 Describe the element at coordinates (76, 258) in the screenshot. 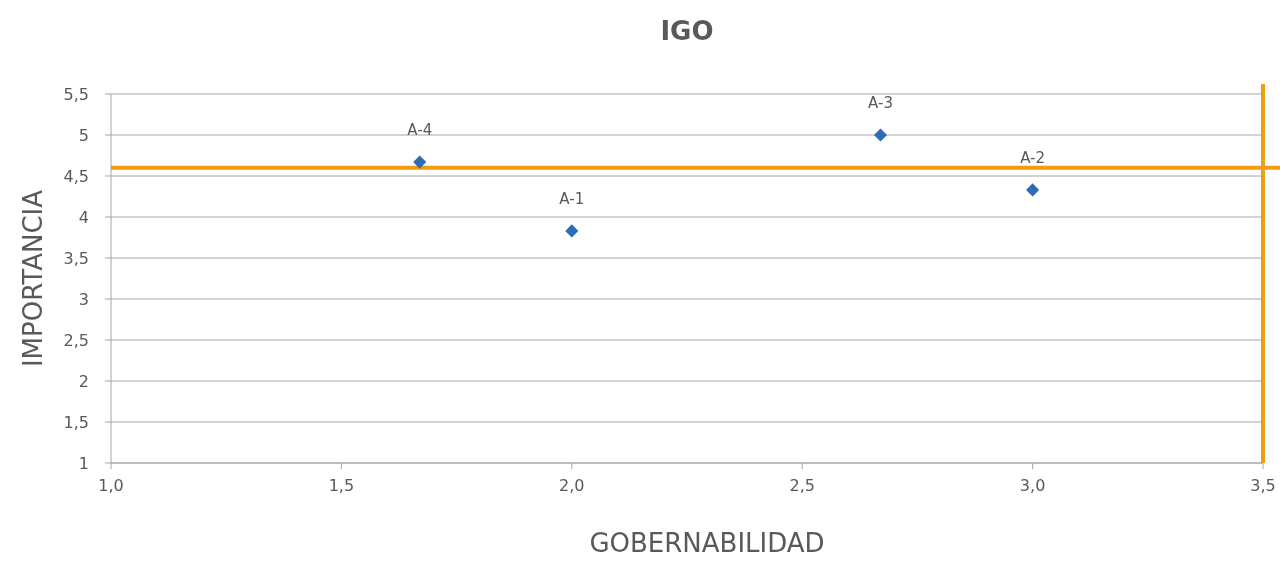

I see `y-tick-label: 3,5` at that location.